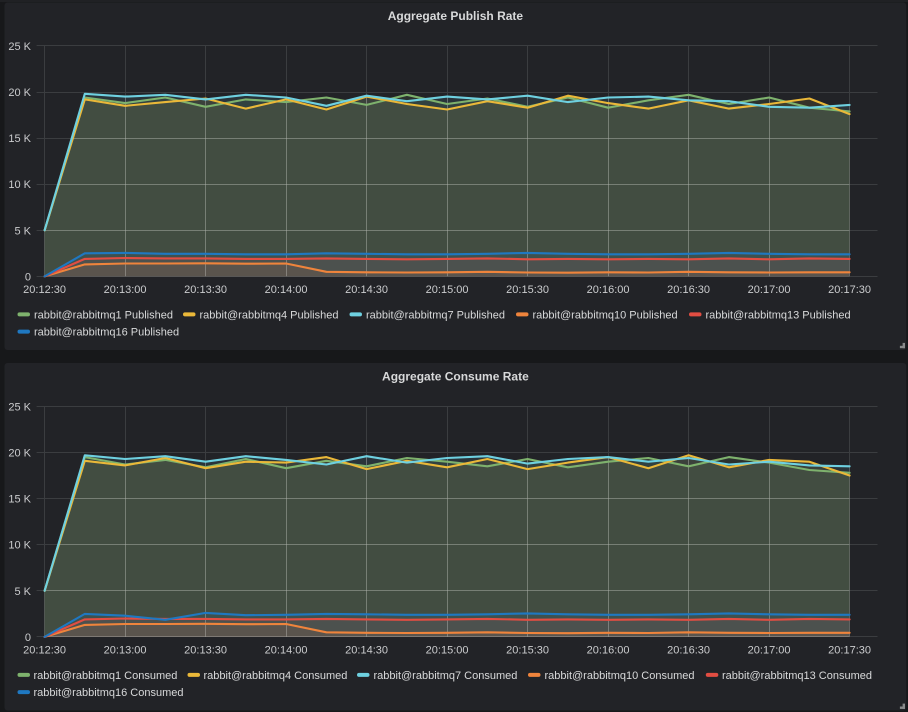  Describe the element at coordinates (778, 315) in the screenshot. I see `svg-text: rabbit@rabbitmq13 Published` at that location.